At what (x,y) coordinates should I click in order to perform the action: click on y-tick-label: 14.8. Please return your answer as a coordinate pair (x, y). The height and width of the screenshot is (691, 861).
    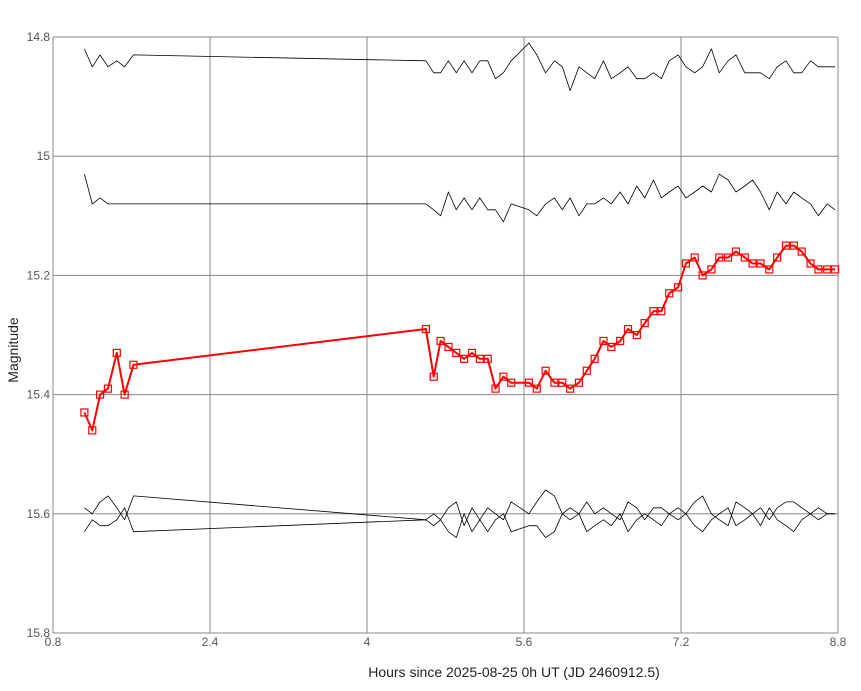
    Looking at the image, I should click on (39, 37).